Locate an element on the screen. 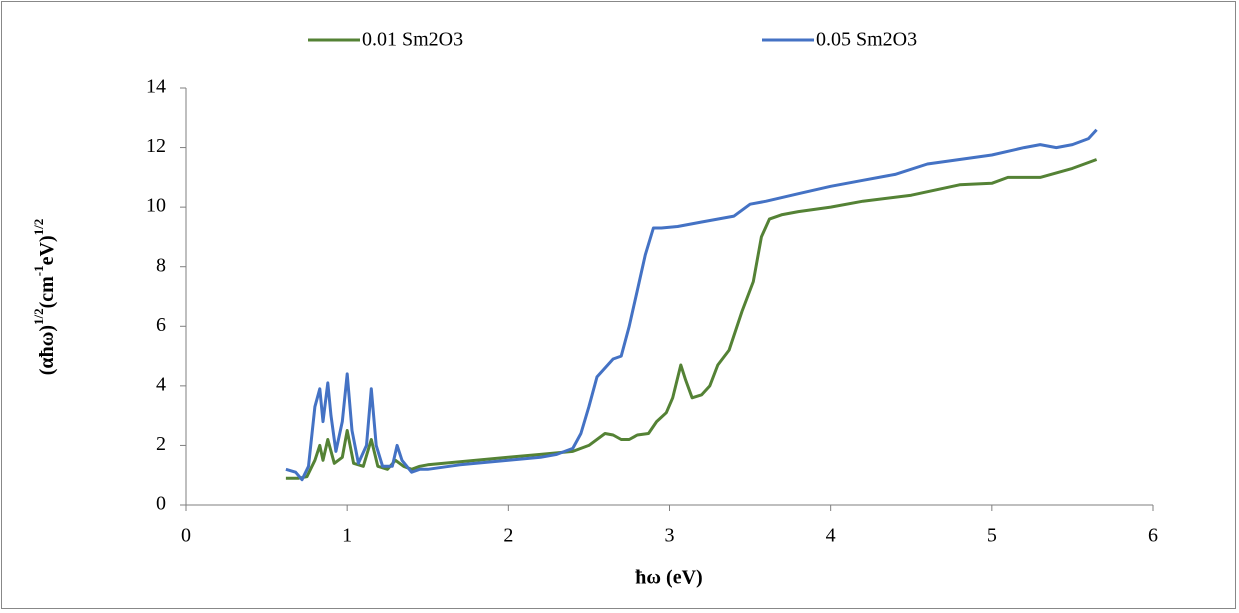 The width and height of the screenshot is (1239, 613). y-axis-label-part: (αħω) is located at coordinates (47, 350).